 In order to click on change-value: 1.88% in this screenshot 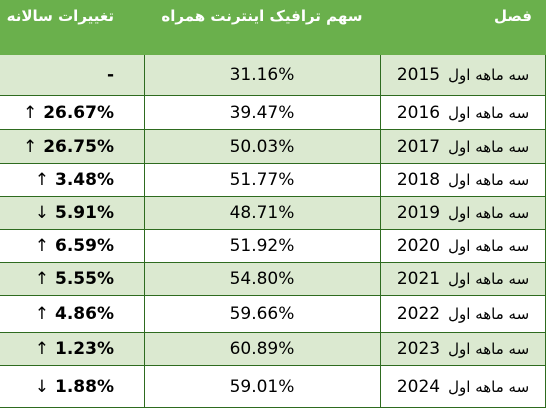, I will do `click(84, 386)`.